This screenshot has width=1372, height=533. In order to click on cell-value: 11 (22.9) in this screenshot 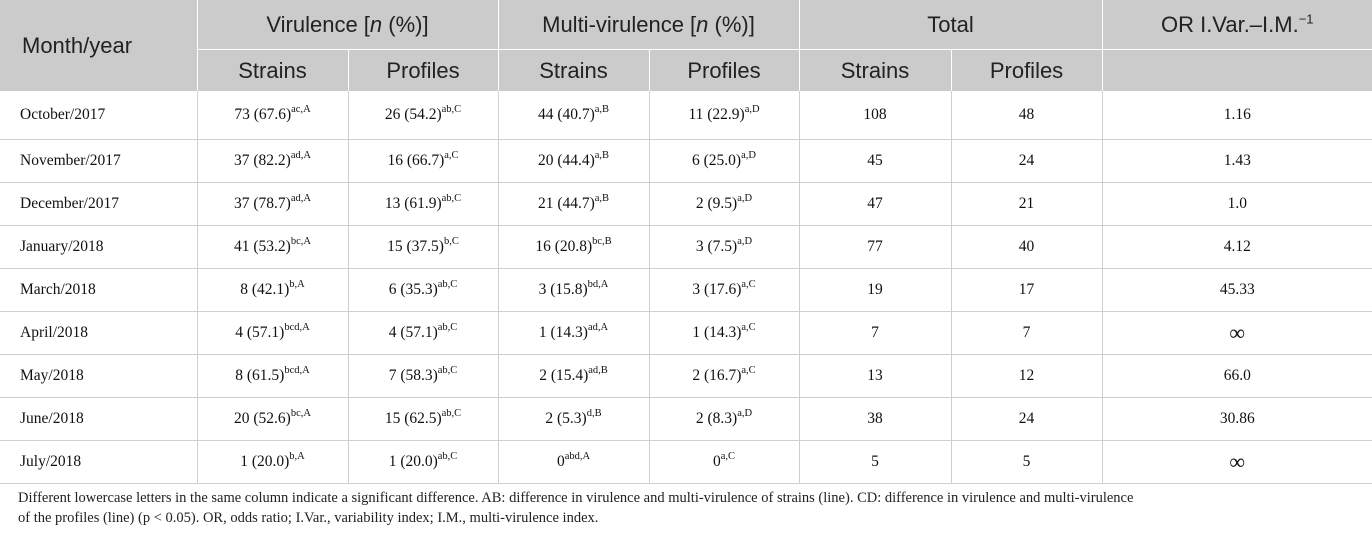, I will do `click(716, 115)`.